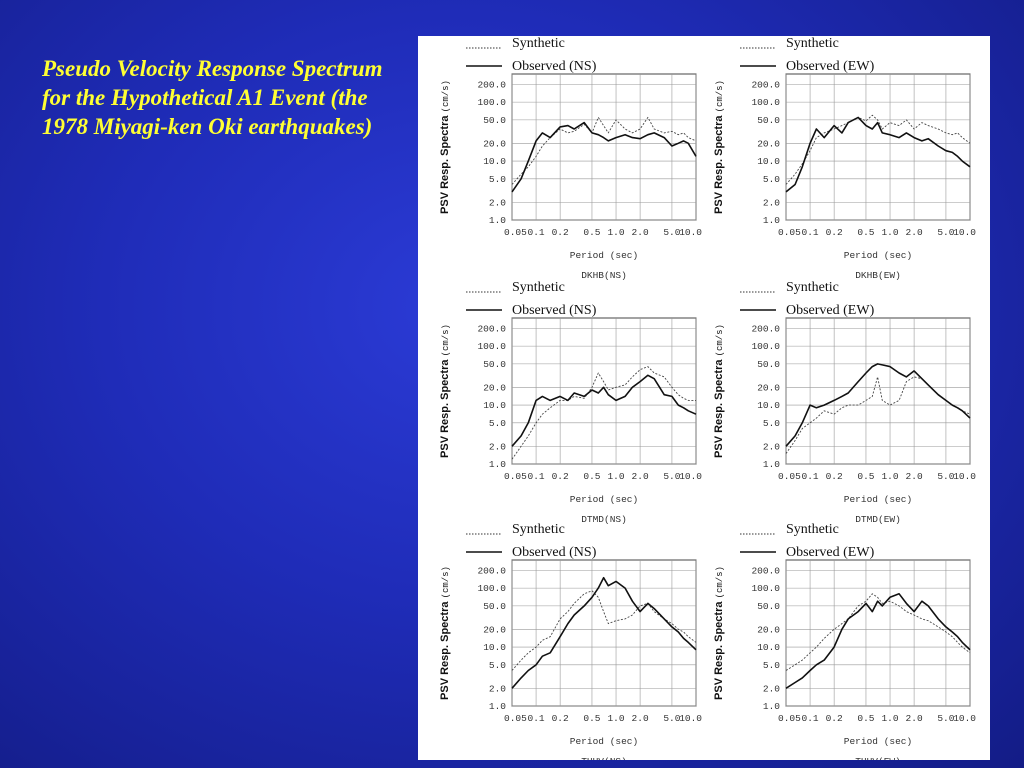 The image size is (1024, 768). I want to click on station-label: THUV(NS), so click(604, 758).